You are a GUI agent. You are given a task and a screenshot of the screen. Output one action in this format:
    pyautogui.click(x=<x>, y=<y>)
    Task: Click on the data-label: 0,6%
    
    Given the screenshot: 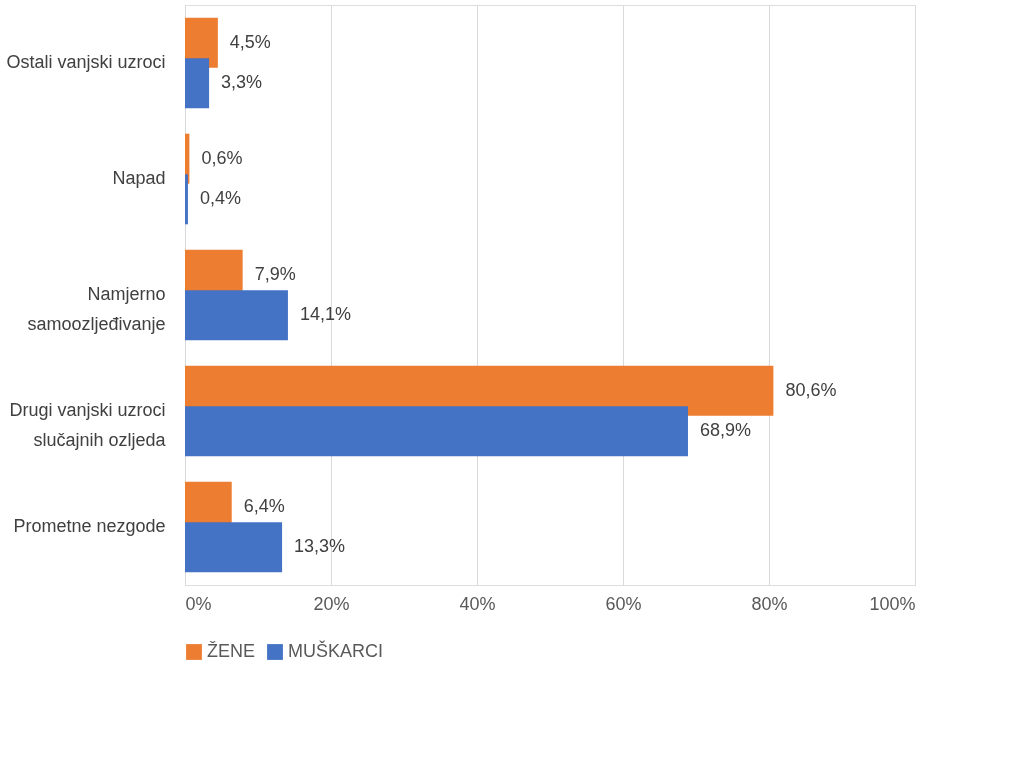 What is the action you would take?
    pyautogui.click(x=222, y=157)
    